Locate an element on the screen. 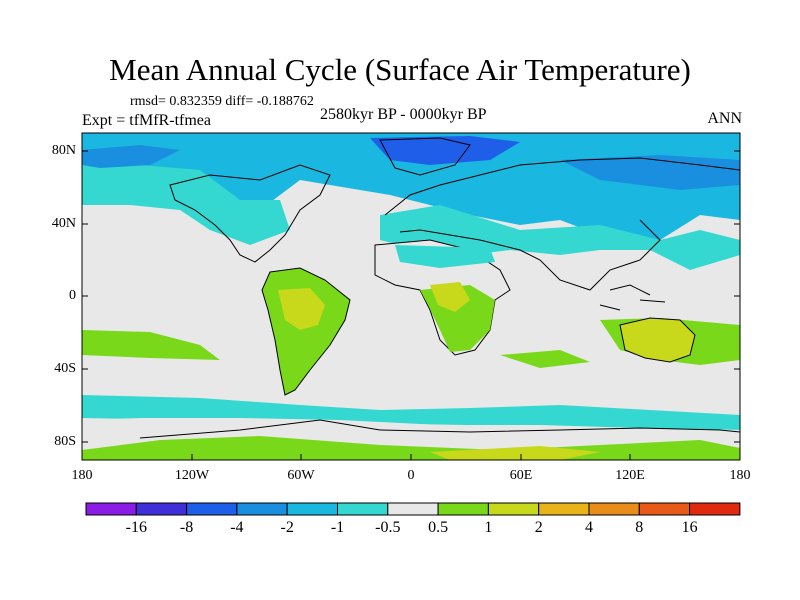  lon-tick-60e: 60E is located at coordinates (521, 475).